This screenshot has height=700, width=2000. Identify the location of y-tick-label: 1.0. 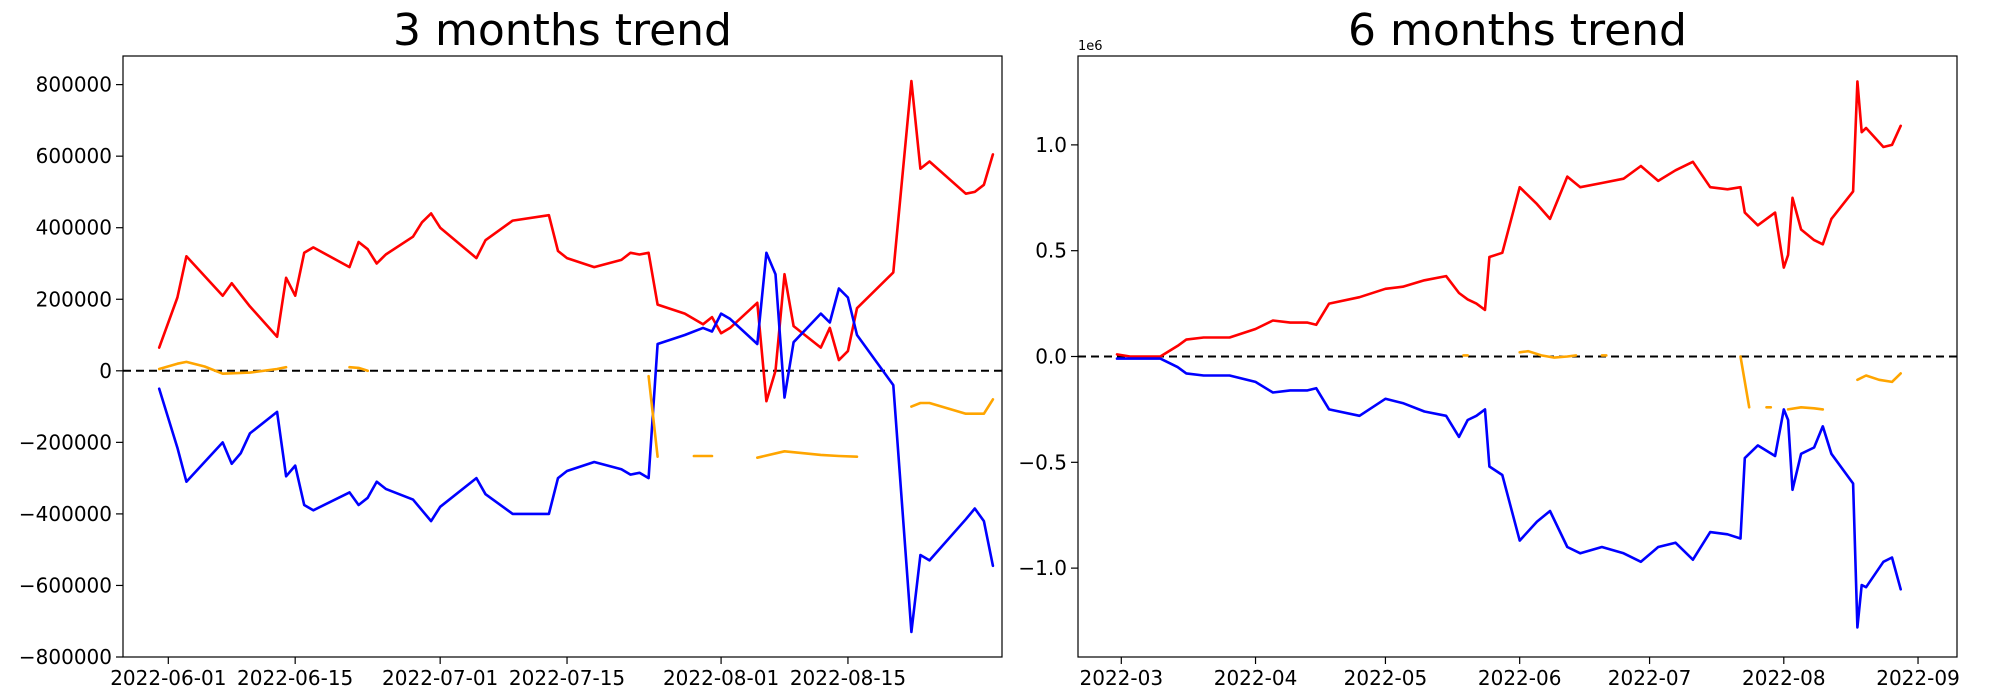
(1051, 145).